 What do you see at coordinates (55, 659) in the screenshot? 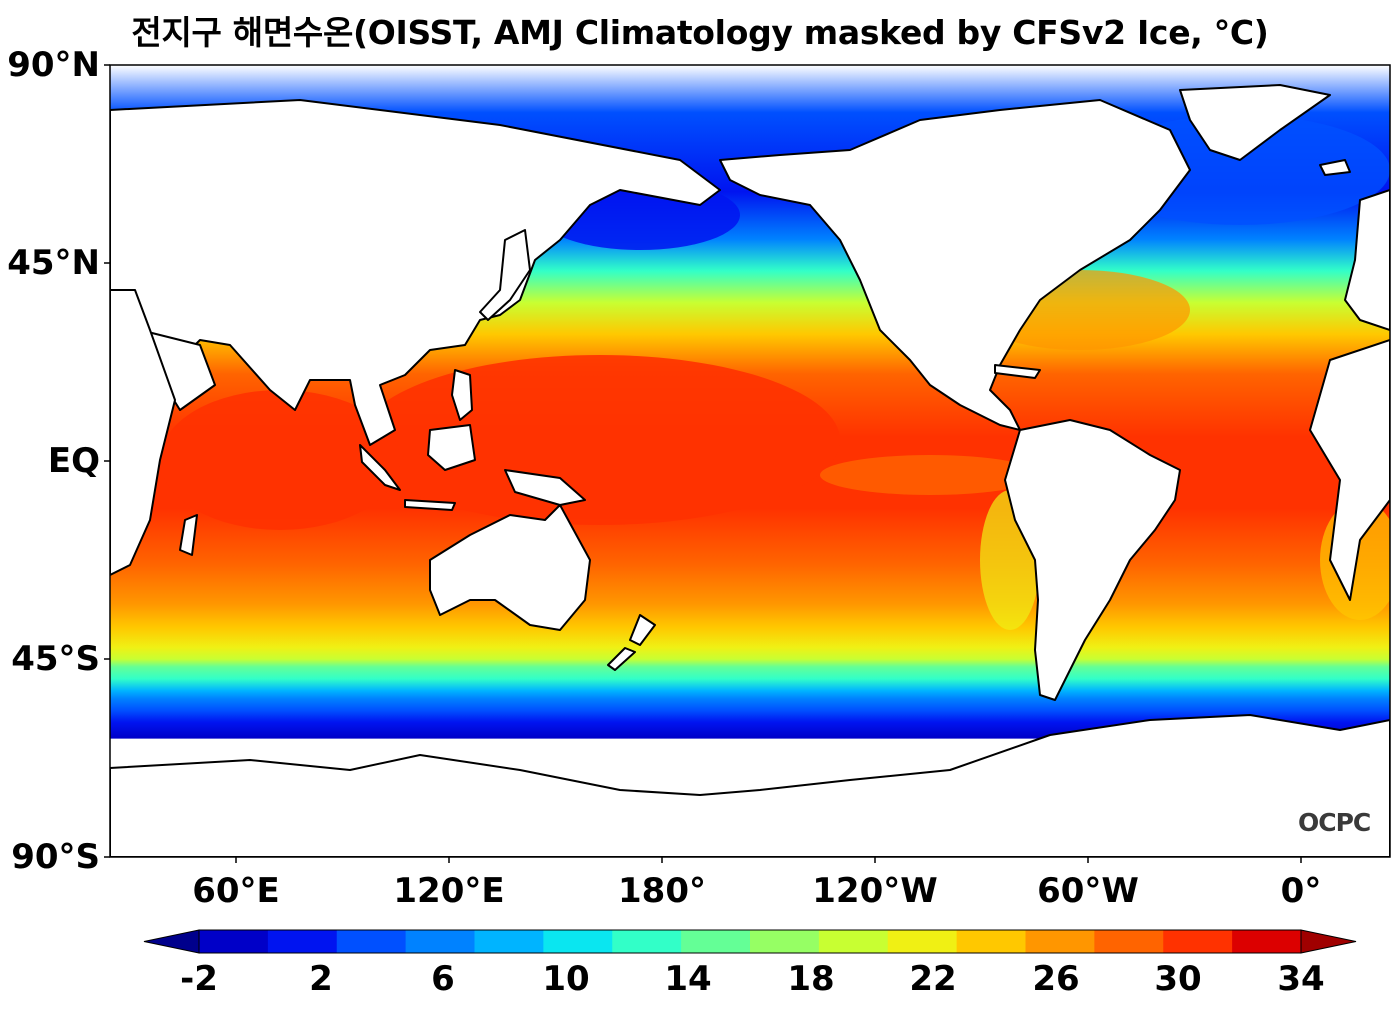
I see `lat-label-45s: 45°S` at bounding box center [55, 659].